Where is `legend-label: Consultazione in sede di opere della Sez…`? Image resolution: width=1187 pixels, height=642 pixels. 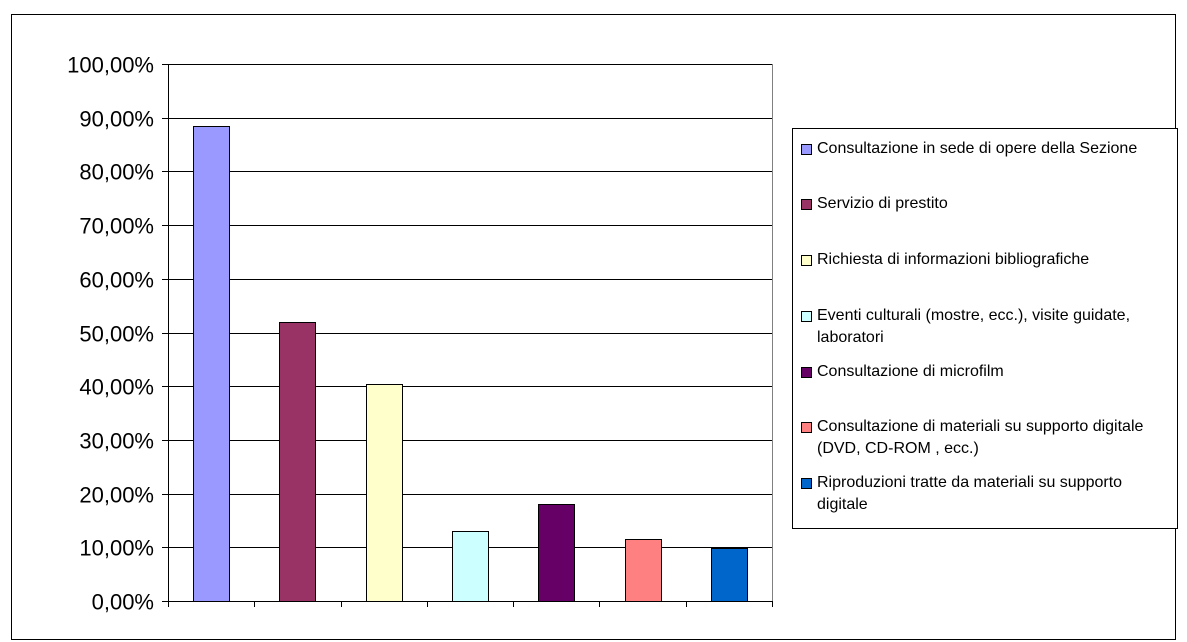
legend-label: Consultazione in sede di opere della Sez… is located at coordinates (977, 148).